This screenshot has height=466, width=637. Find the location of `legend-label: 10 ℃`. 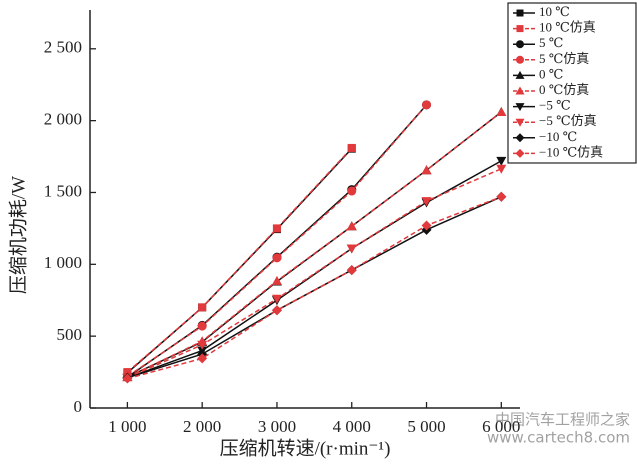

legend-label: 10 ℃ is located at coordinates (554, 11).